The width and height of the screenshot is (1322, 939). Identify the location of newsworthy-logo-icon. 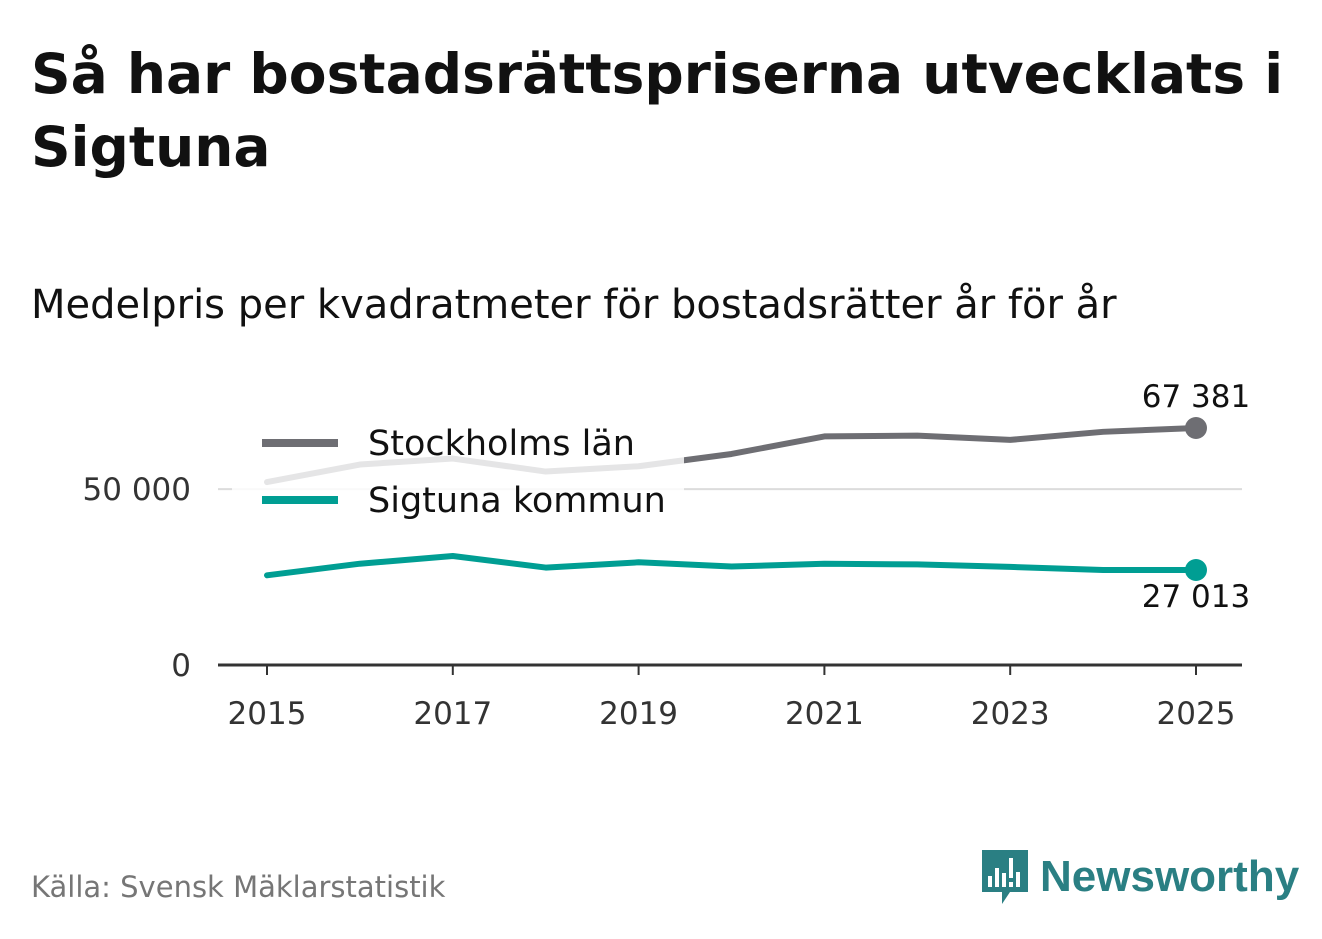
(1005, 877).